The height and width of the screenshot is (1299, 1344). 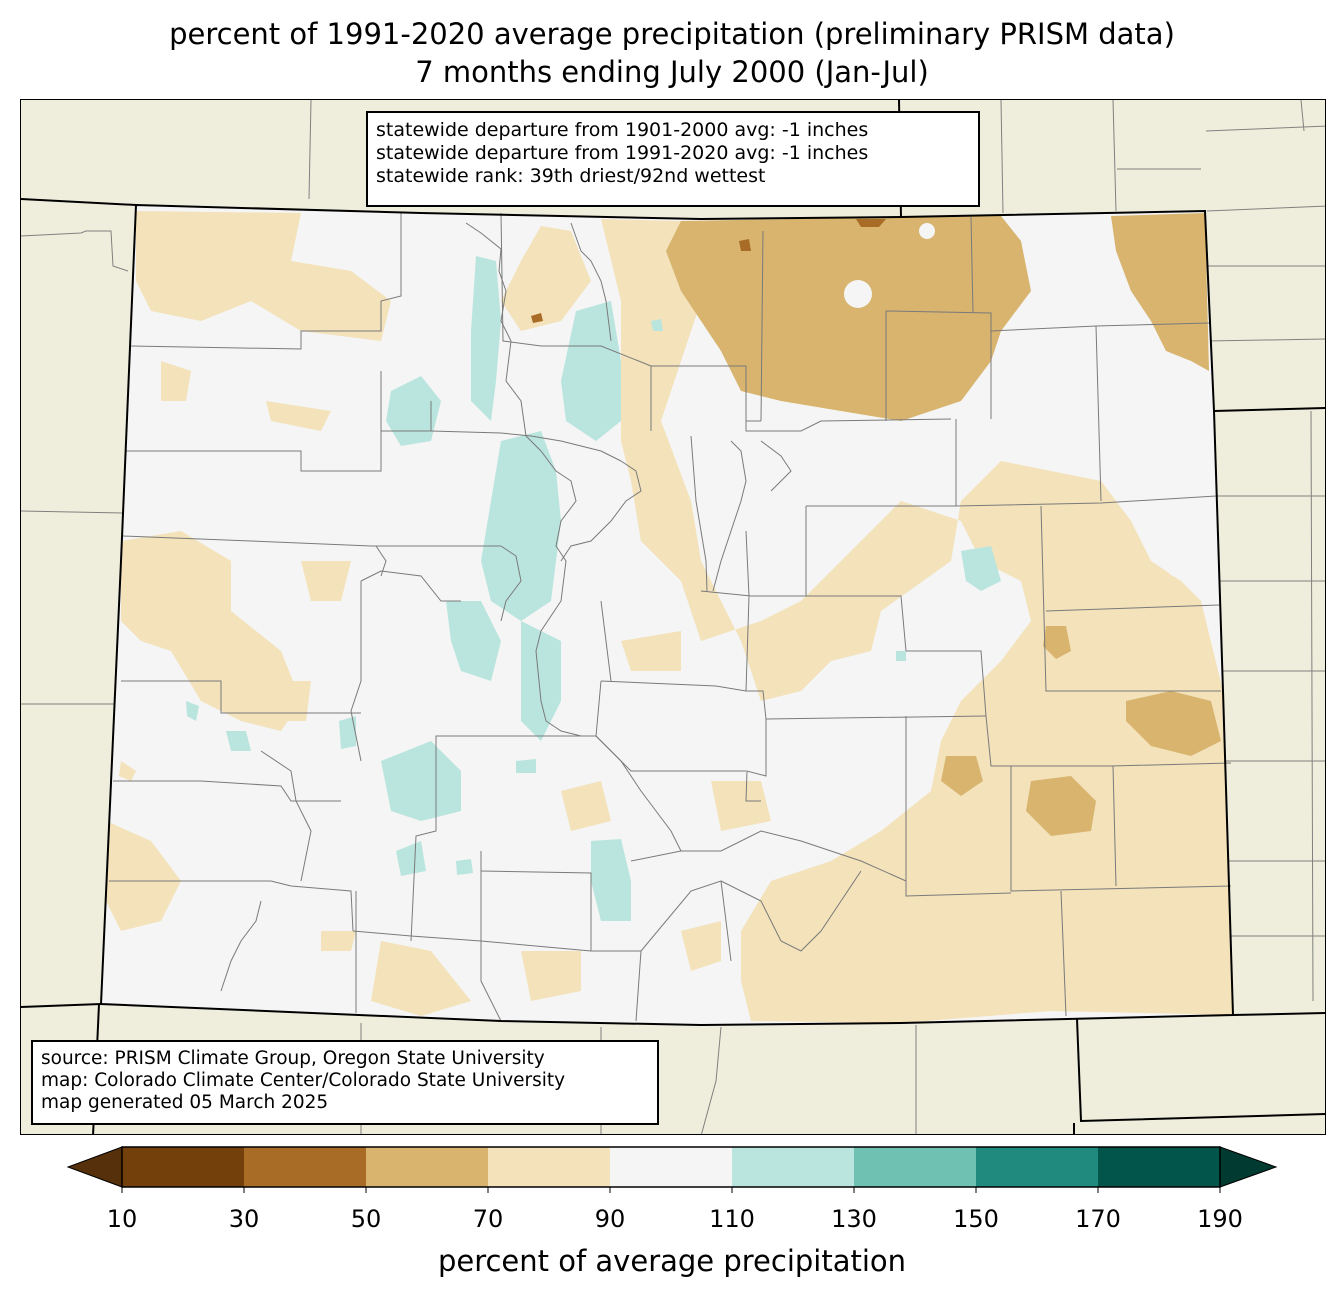 I want to click on colorbar-tick-label: 10, so click(x=122, y=1219).